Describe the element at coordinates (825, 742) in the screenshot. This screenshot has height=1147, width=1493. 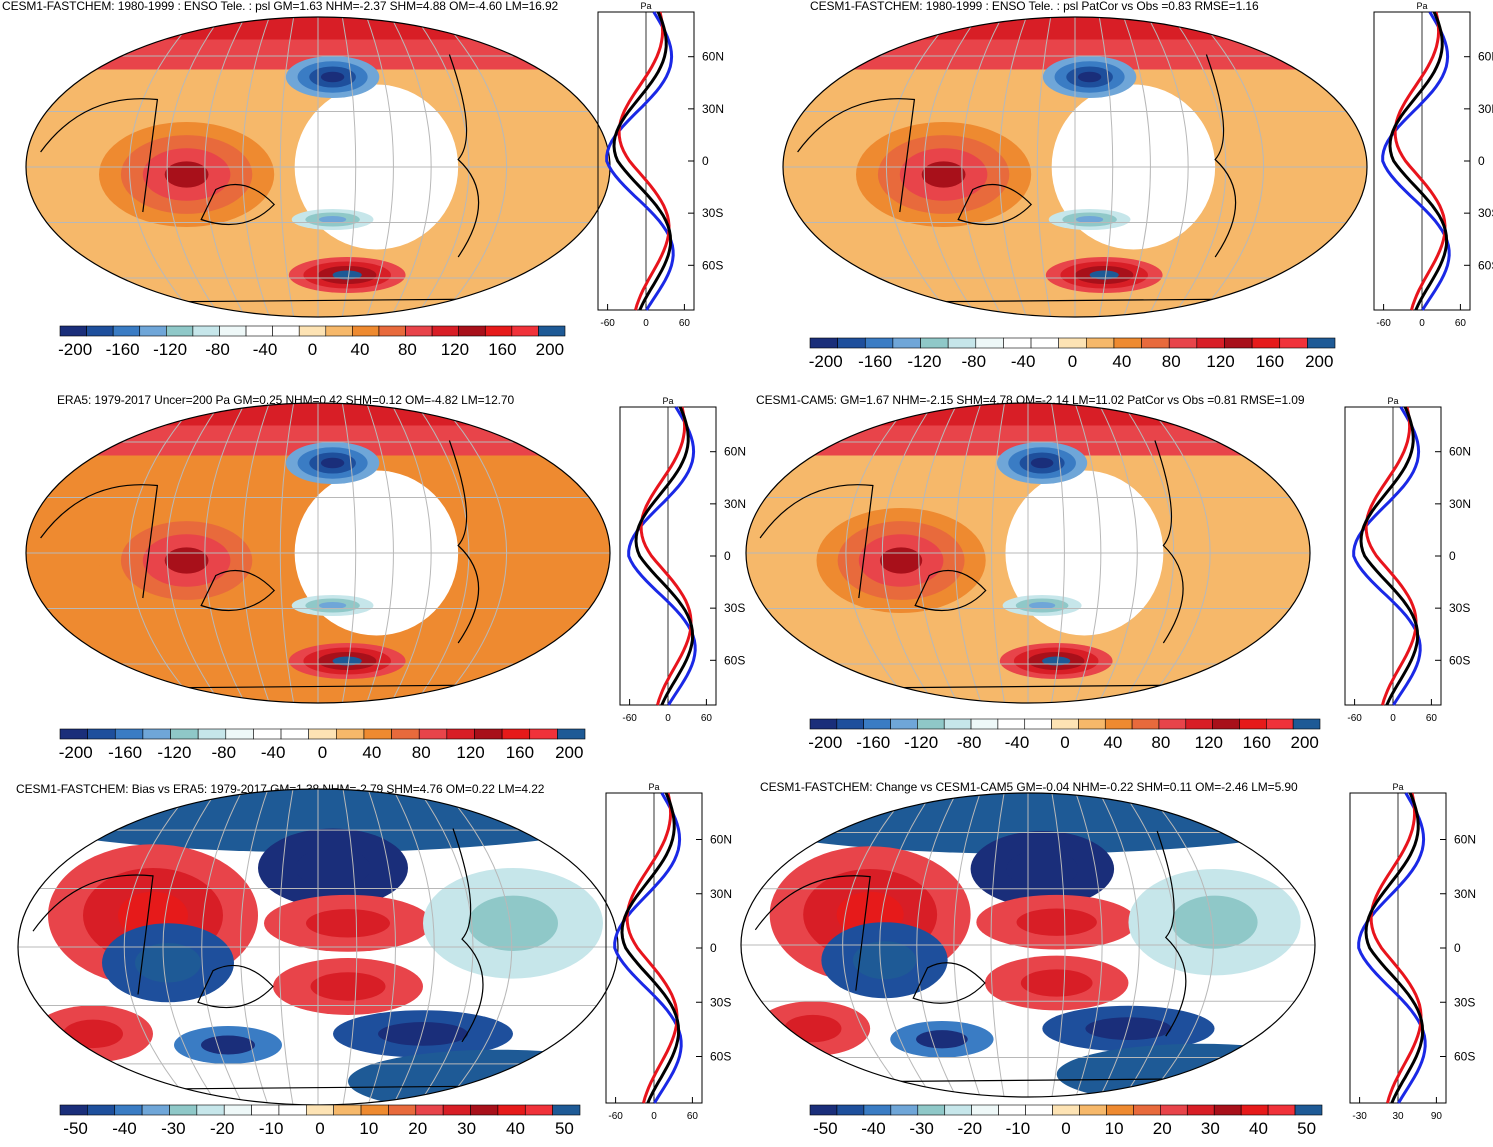
I see `colorbar-label: -200` at that location.